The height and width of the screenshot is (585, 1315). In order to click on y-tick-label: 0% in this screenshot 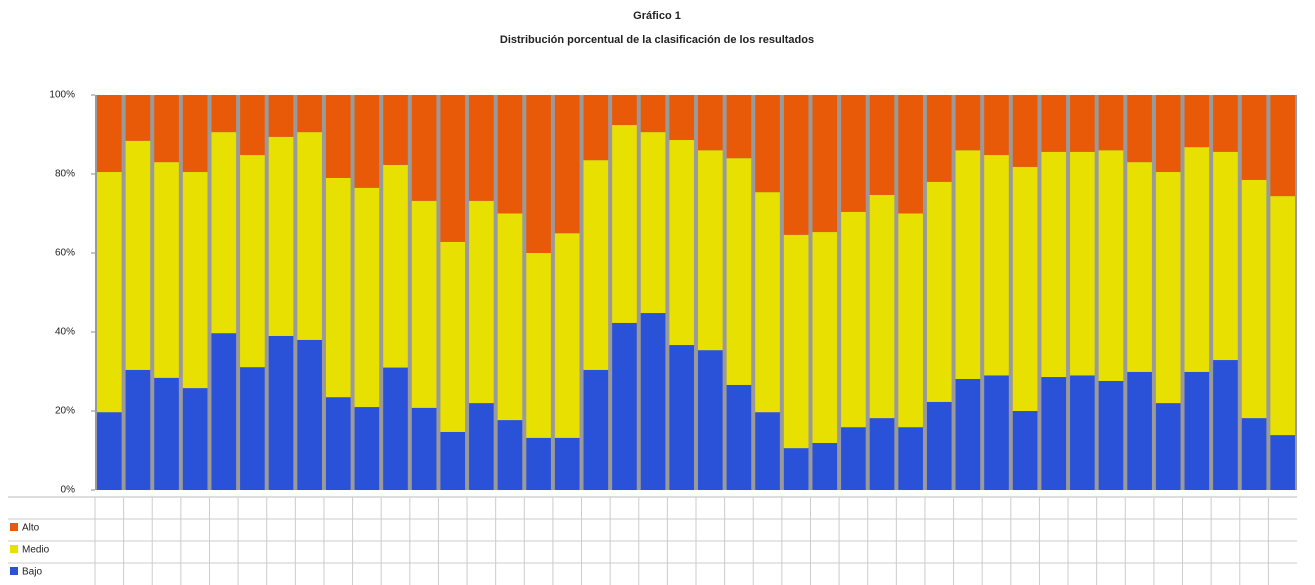, I will do `click(68, 490)`.